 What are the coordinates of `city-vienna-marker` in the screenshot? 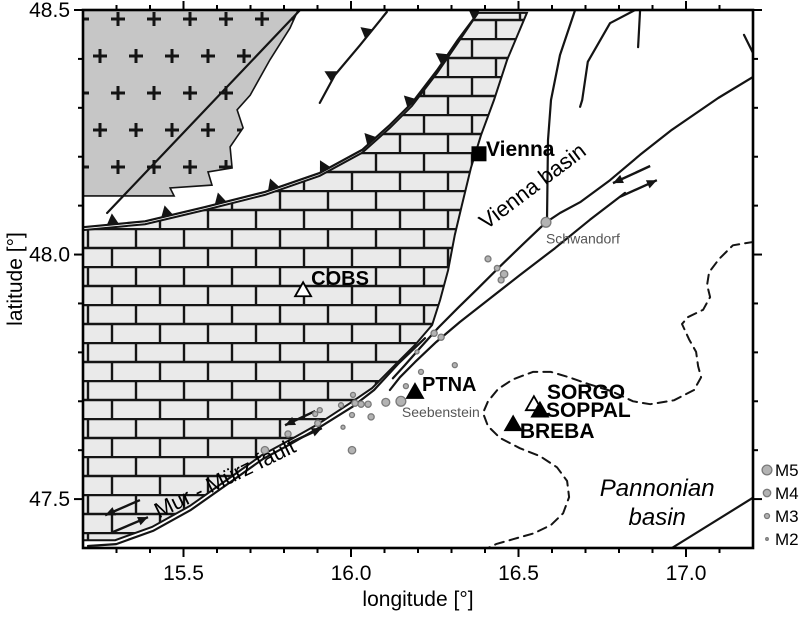 It's located at (479, 154).